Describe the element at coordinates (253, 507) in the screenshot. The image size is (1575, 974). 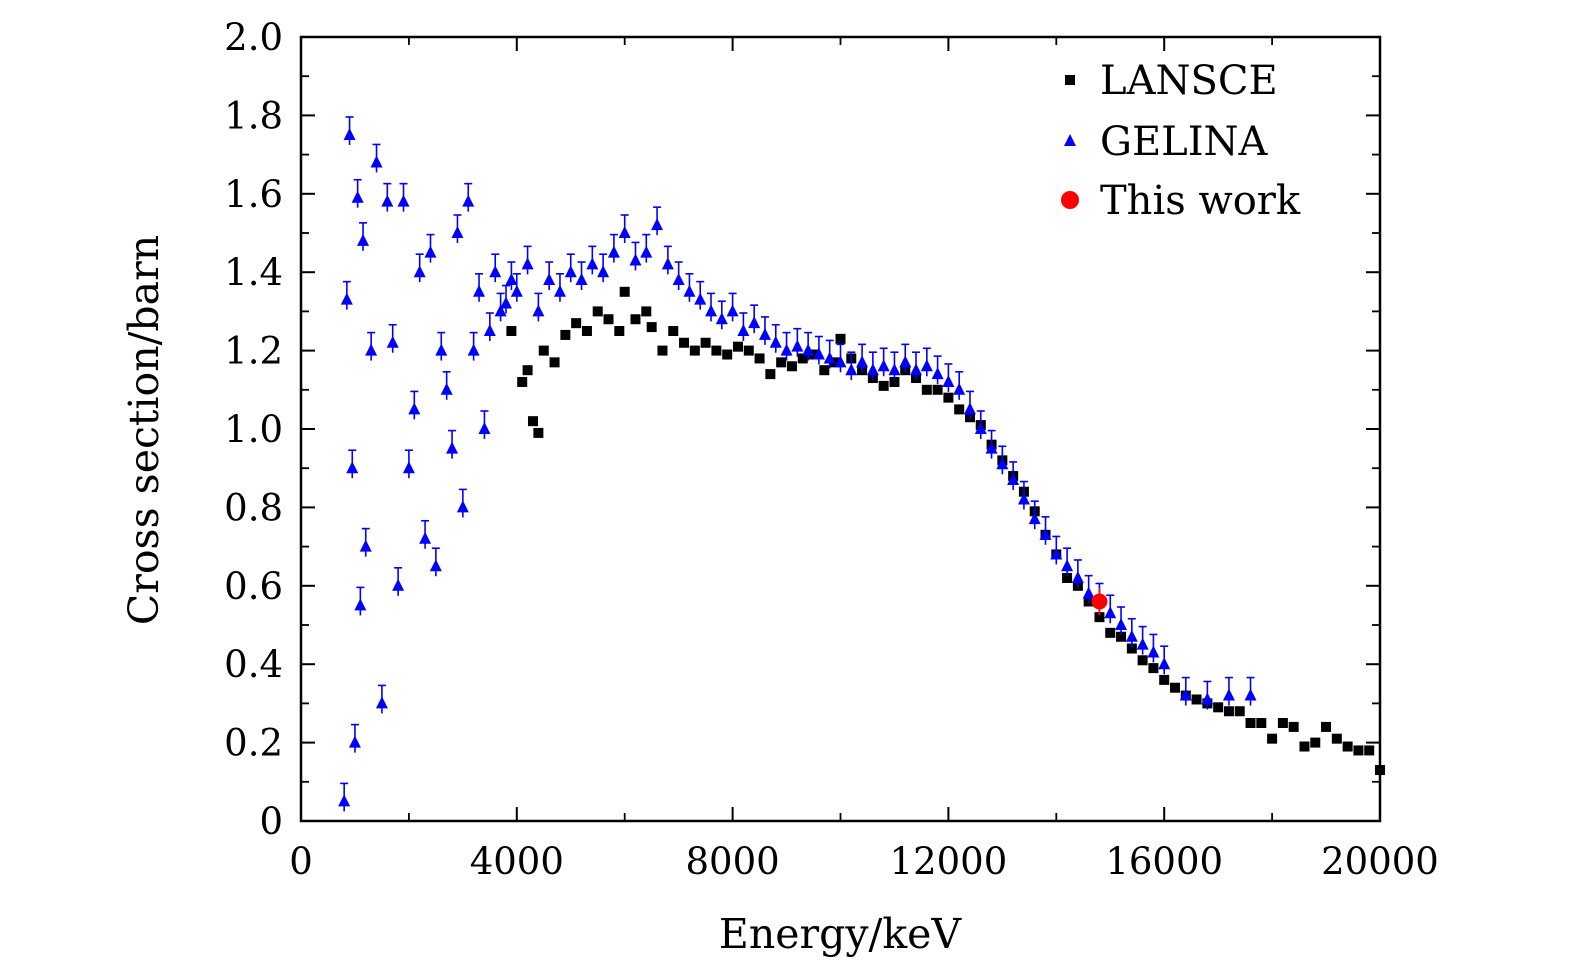
I see `y-tick-label: 0.8` at that location.